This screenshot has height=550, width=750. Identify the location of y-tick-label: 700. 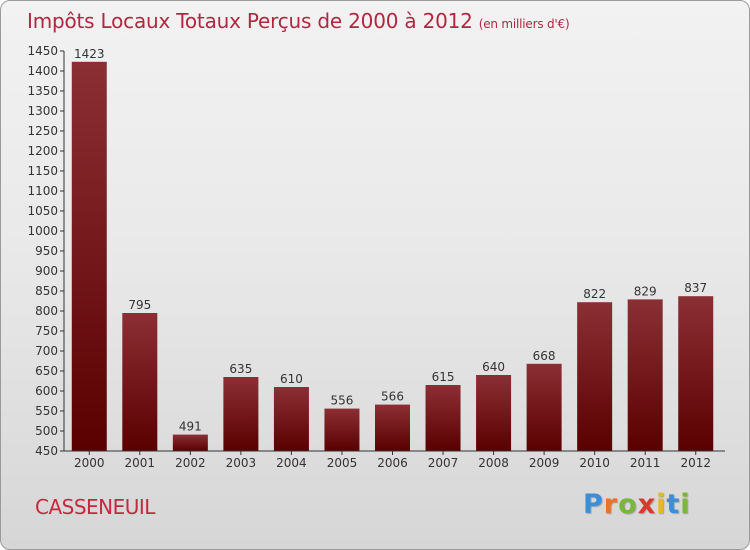
(46, 351).